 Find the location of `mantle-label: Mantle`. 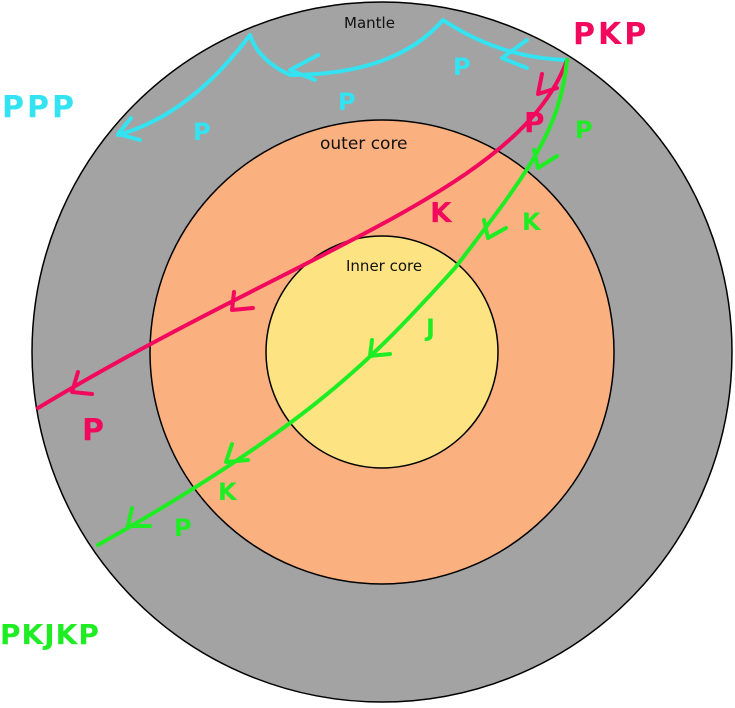

mantle-label: Mantle is located at coordinates (369, 23).